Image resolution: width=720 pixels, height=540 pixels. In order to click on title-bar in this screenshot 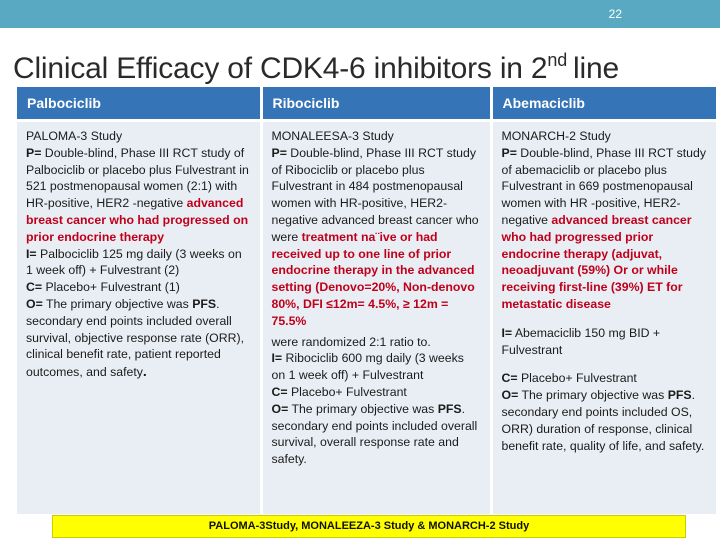, I will do `click(360, 59)`.